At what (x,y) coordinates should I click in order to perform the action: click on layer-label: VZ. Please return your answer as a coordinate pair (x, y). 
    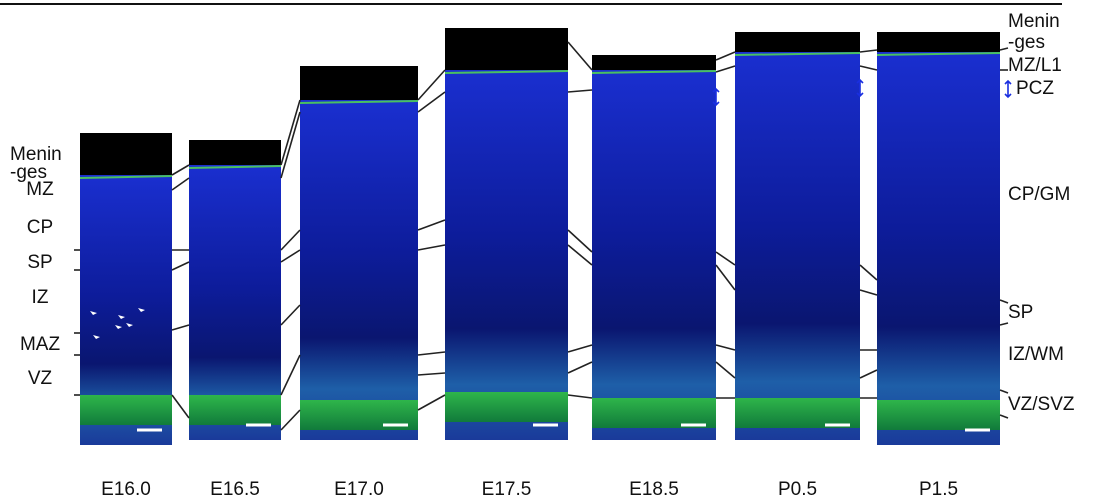
    Looking at the image, I should click on (40, 378).